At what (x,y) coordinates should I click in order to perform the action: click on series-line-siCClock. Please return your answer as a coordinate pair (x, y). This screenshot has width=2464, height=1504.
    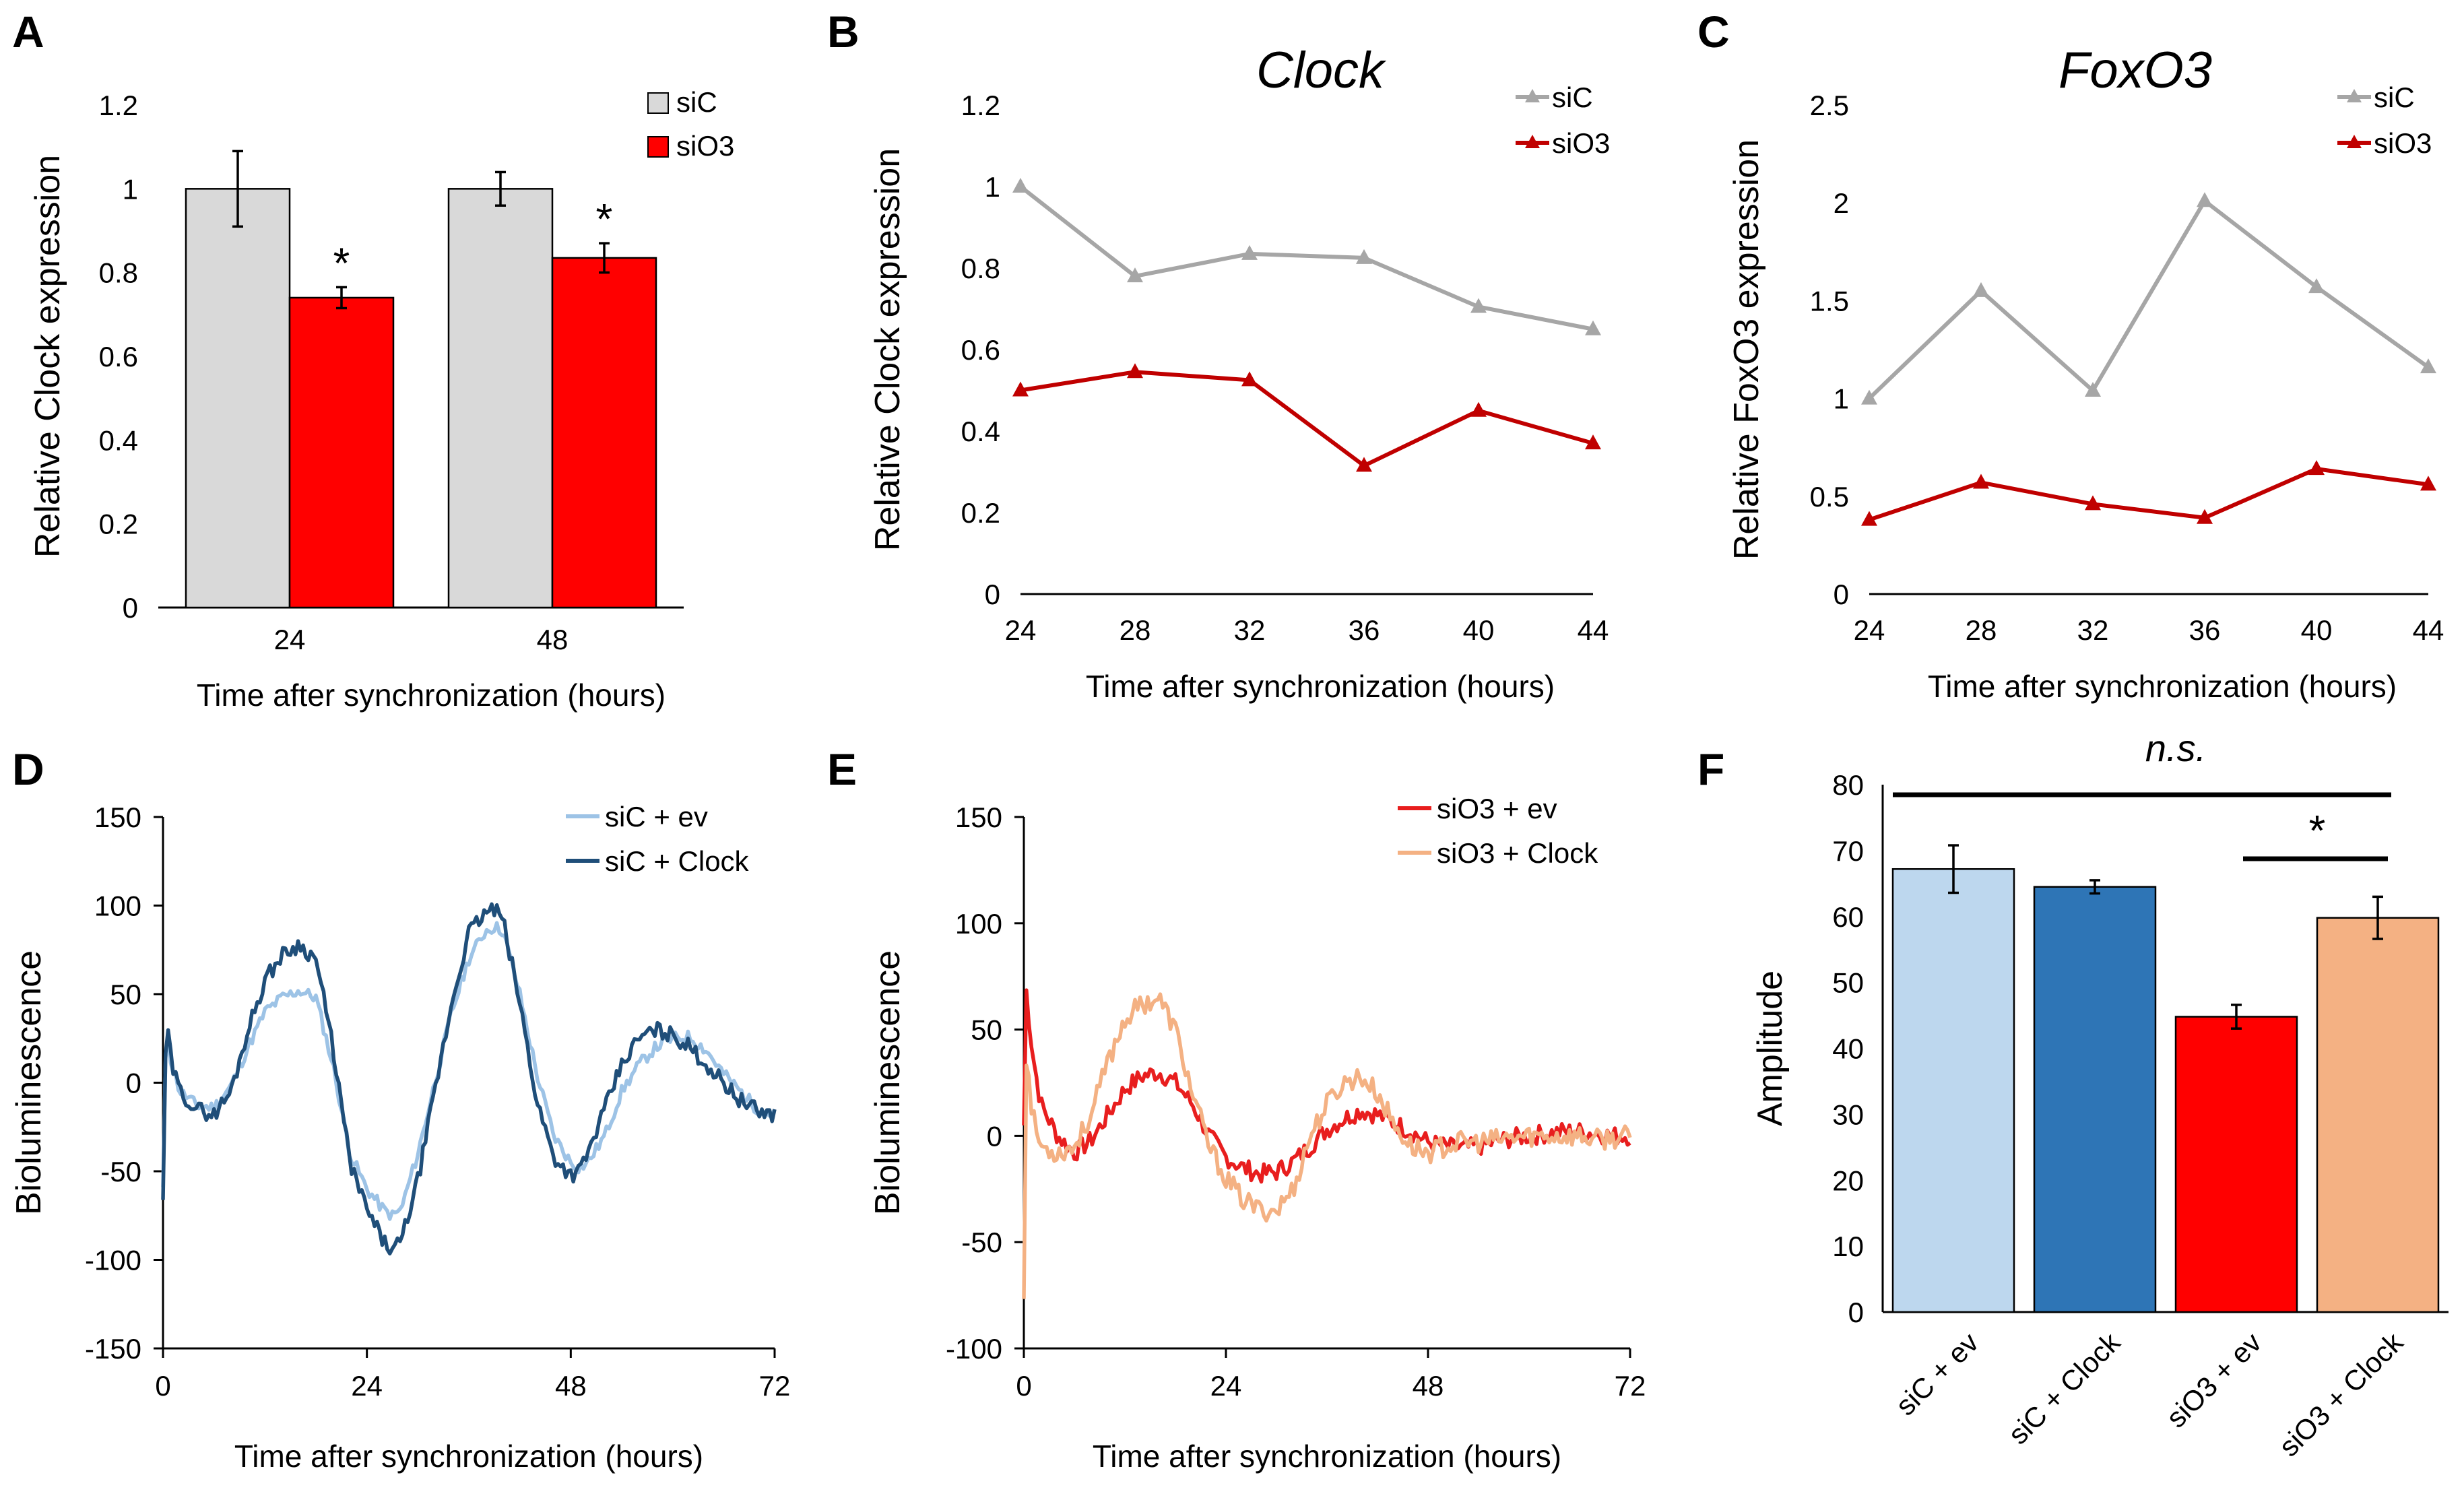
    Looking at the image, I should click on (469, 1078).